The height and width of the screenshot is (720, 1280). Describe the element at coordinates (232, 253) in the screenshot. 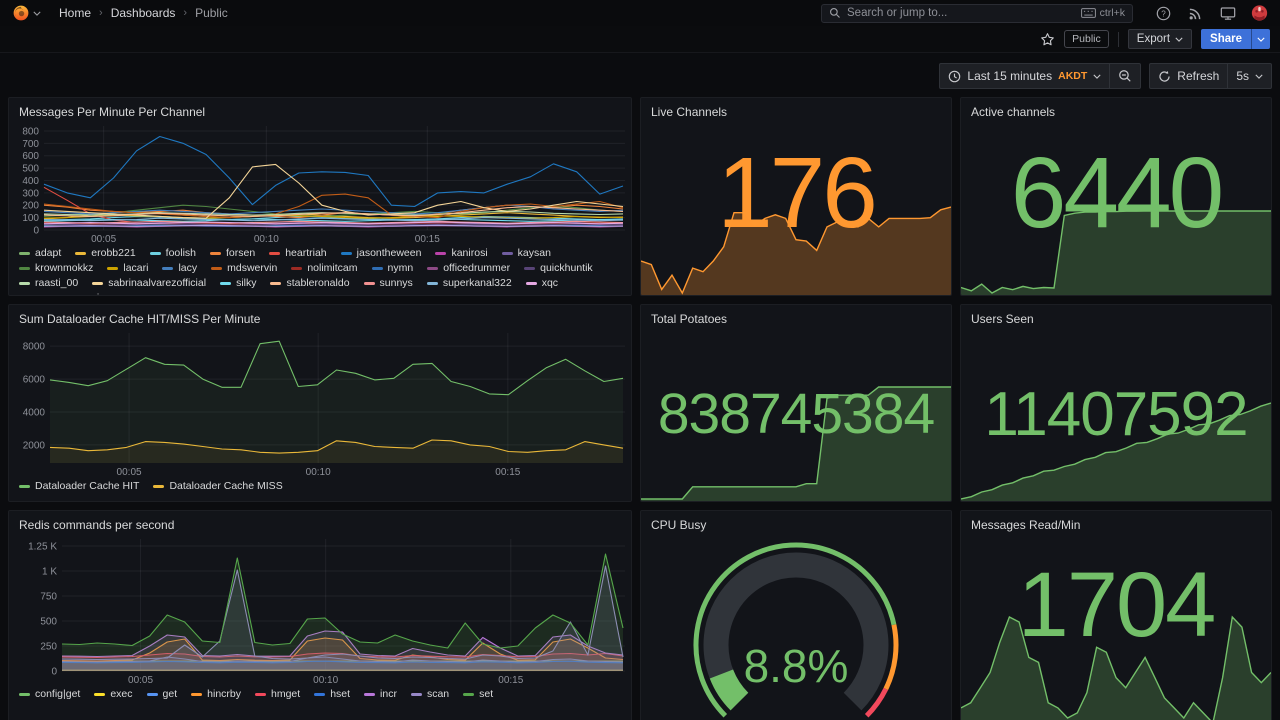

I see `legend-item: forsen` at that location.